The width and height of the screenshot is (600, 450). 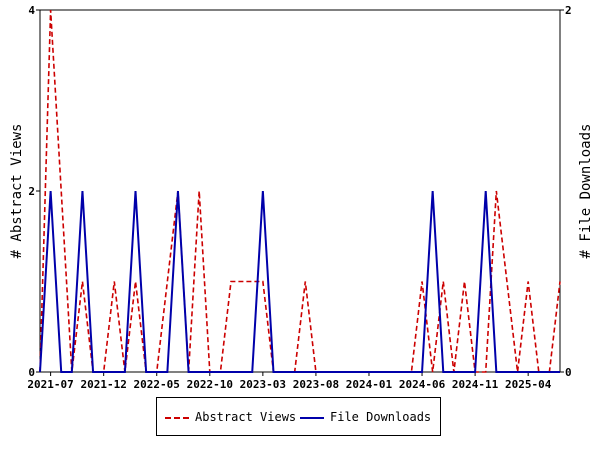 What do you see at coordinates (568, 10) in the screenshot?
I see `y-right-tick-label: 2` at bounding box center [568, 10].